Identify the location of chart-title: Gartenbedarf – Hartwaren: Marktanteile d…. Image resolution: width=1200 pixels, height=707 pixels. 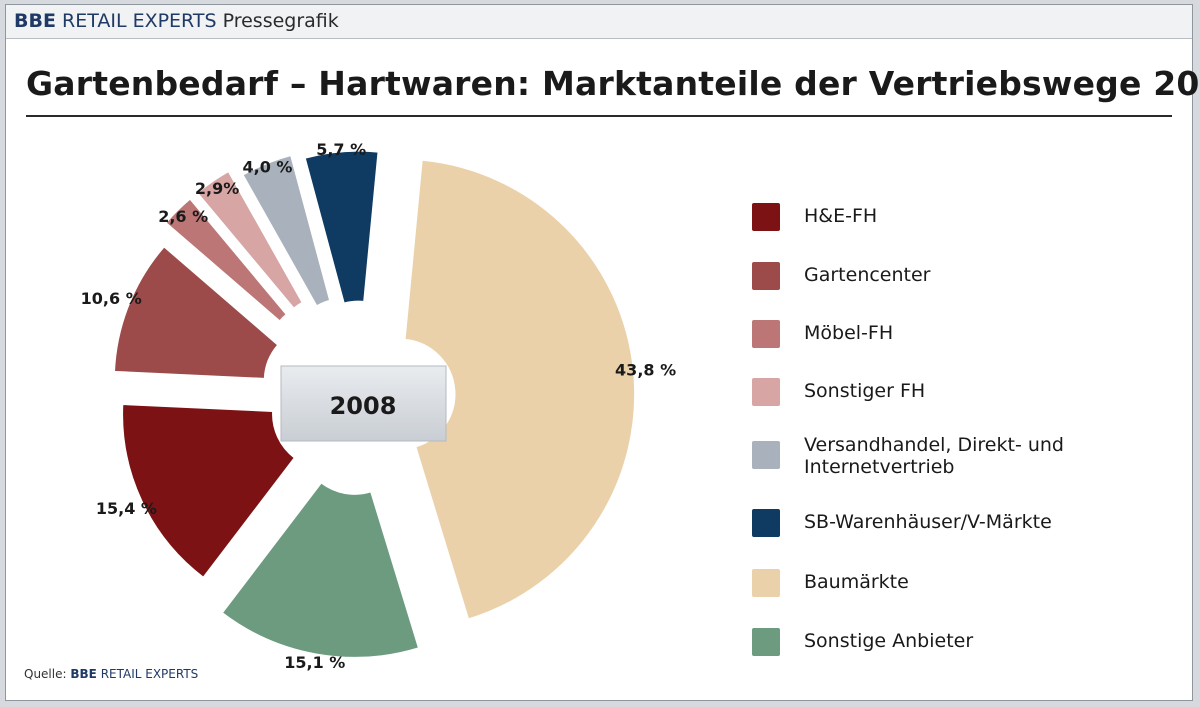
(613, 83).